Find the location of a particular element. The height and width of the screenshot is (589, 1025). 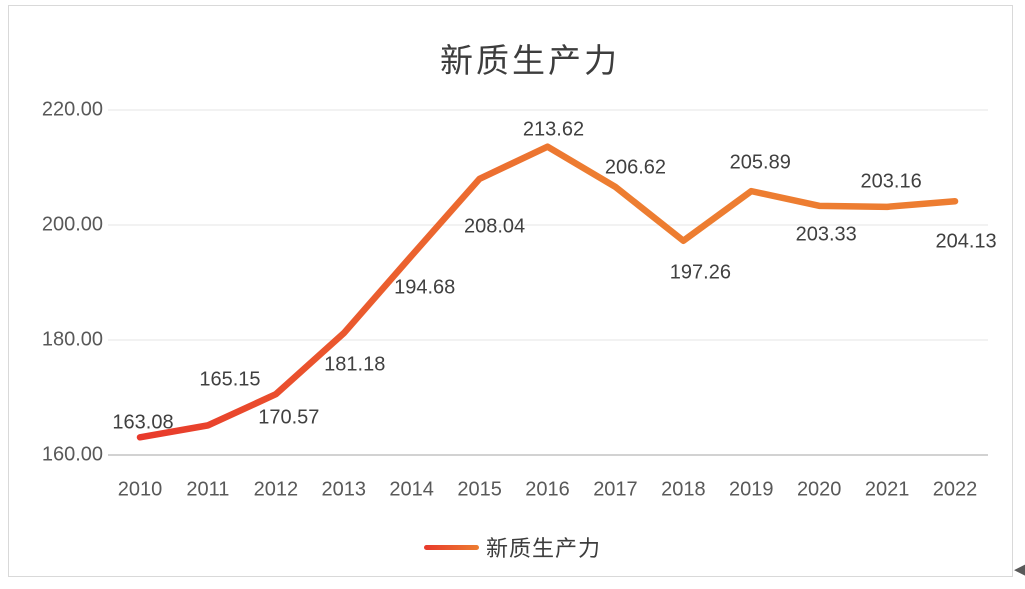

x-tick-label: 2017 is located at coordinates (615, 489).